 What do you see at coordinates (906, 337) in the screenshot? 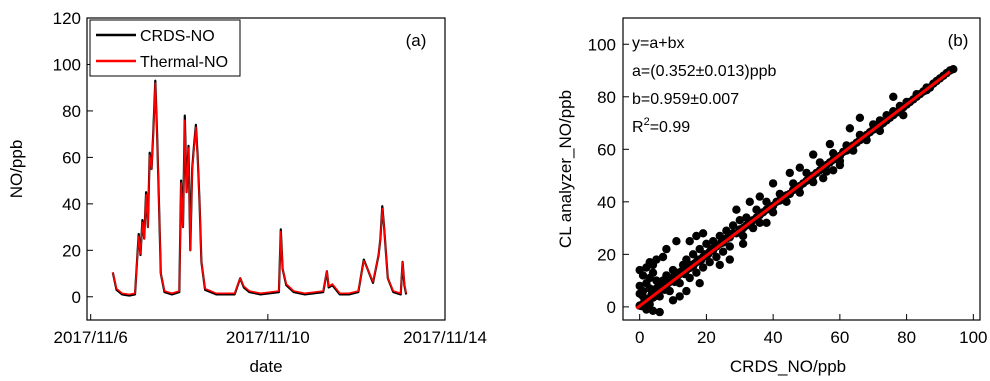
I see `x-tick-label: 80` at bounding box center [906, 337].